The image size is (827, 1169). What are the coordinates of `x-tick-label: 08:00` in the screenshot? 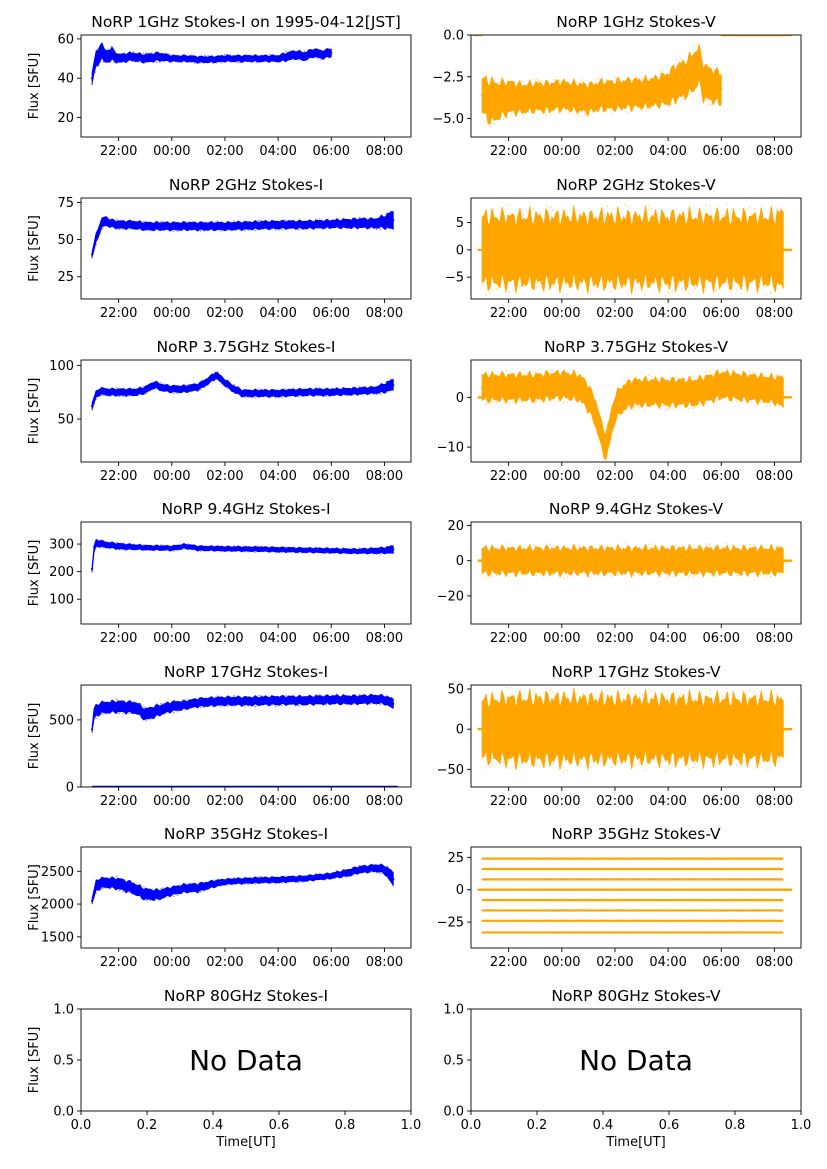 It's located at (774, 476).